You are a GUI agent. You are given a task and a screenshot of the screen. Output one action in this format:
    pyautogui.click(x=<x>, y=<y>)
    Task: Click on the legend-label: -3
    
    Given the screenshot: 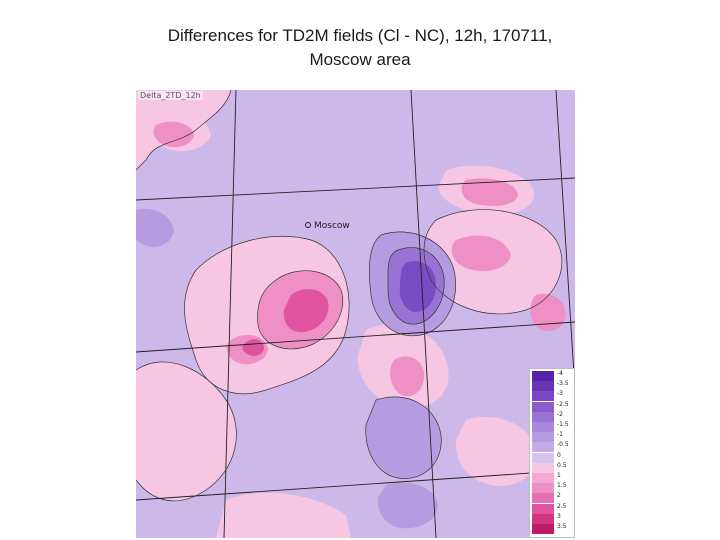 What is the action you would take?
    pyautogui.click(x=560, y=394)
    